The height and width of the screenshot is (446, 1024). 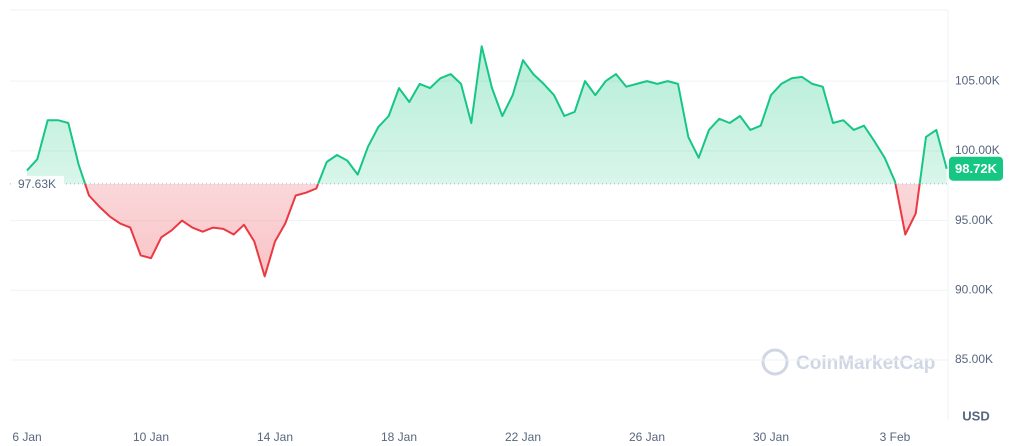 I want to click on y-tick-label: 90.00K, so click(x=974, y=289).